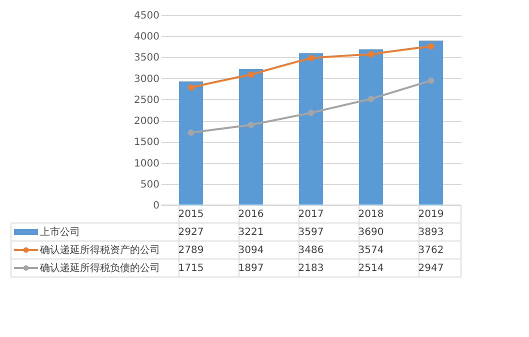  Describe the element at coordinates (371, 268) in the screenshot. I see `data-label: 2514` at that location.